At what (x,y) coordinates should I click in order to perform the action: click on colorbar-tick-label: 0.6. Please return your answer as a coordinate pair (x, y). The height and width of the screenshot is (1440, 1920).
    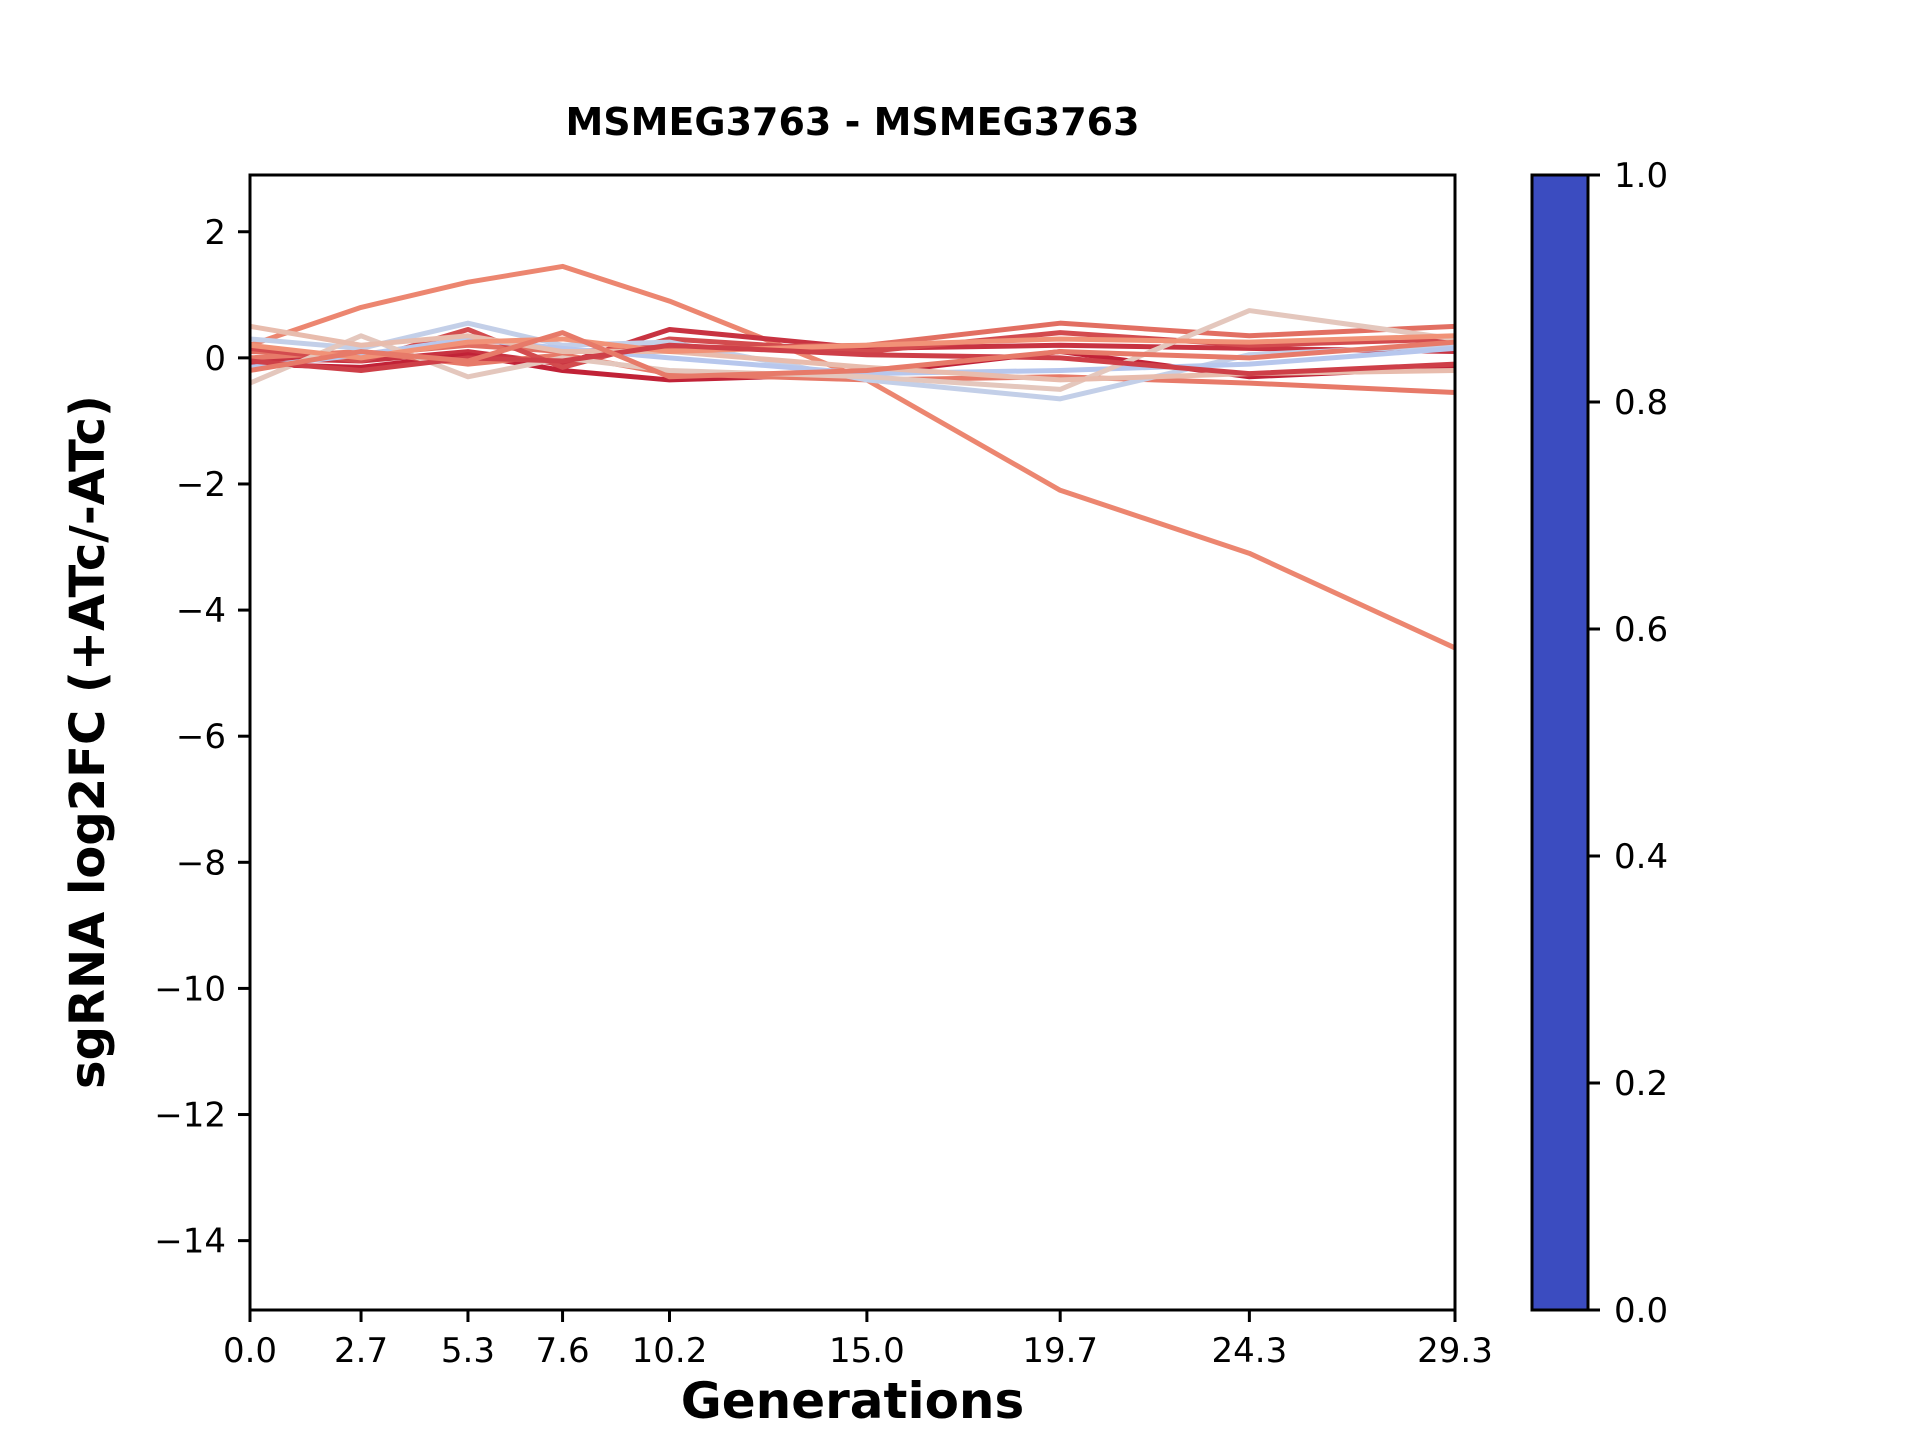
    Looking at the image, I should click on (1641, 630).